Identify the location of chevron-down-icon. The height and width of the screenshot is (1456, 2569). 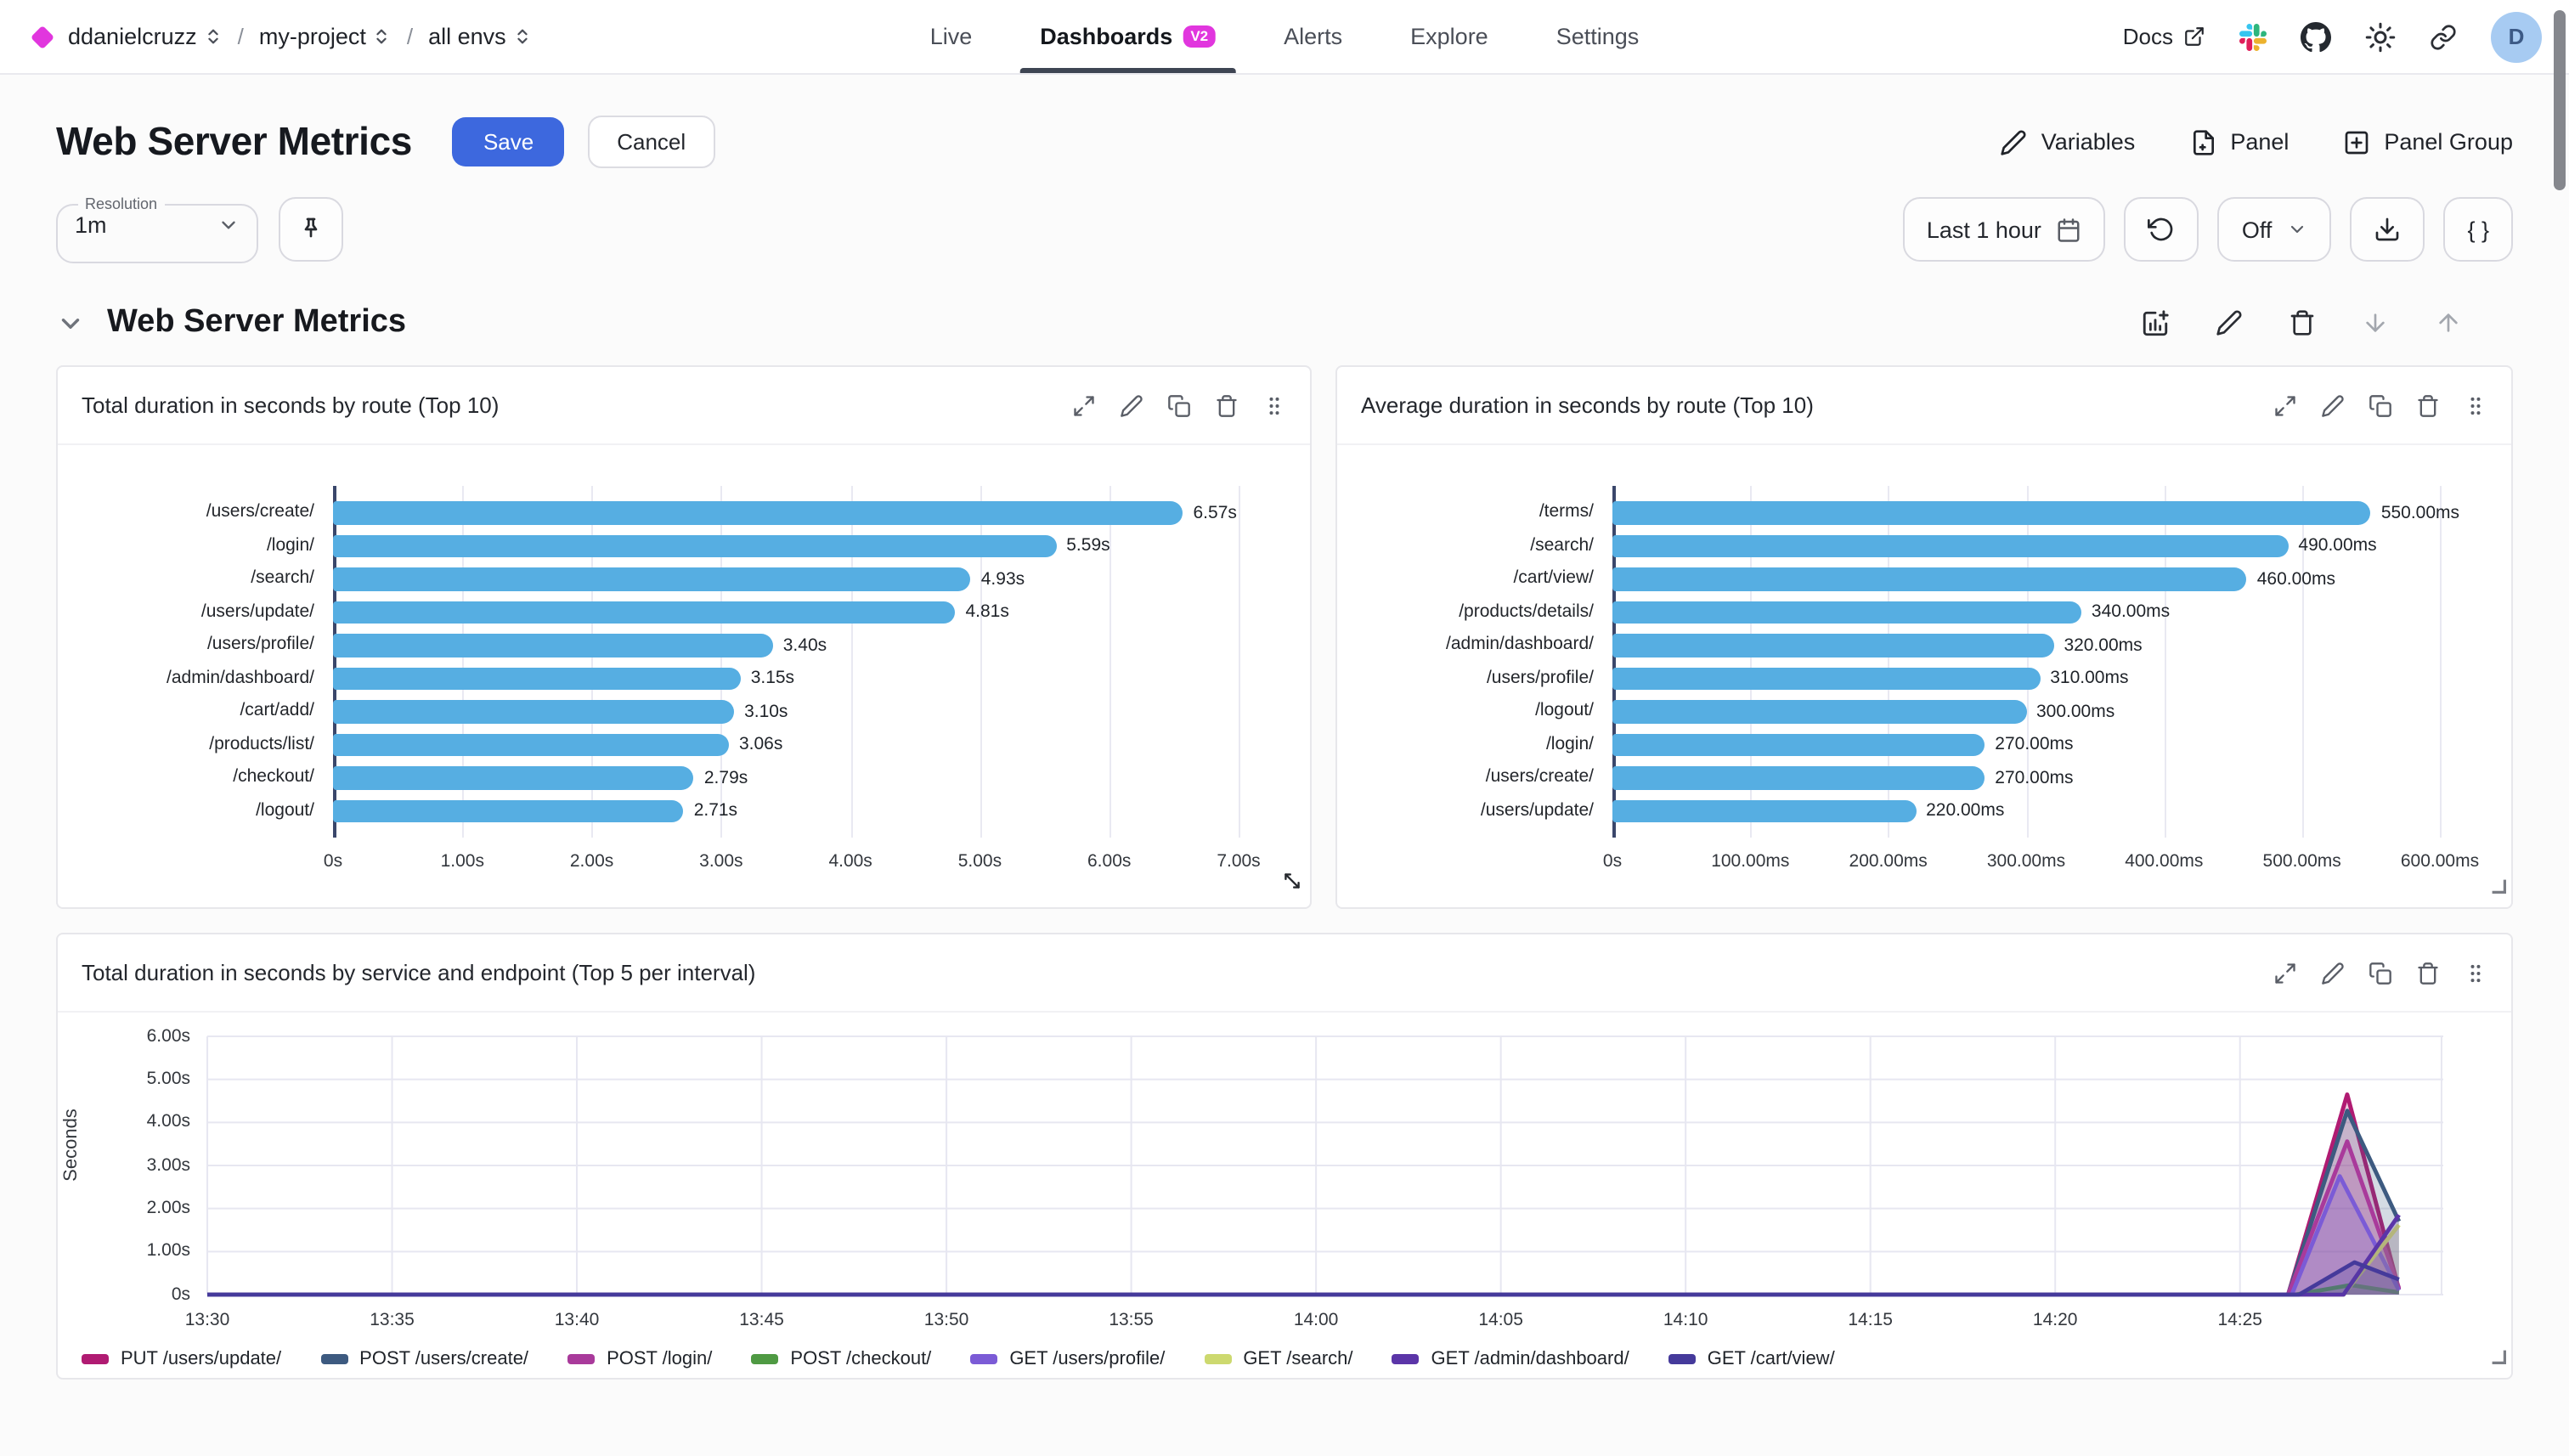
(229, 225).